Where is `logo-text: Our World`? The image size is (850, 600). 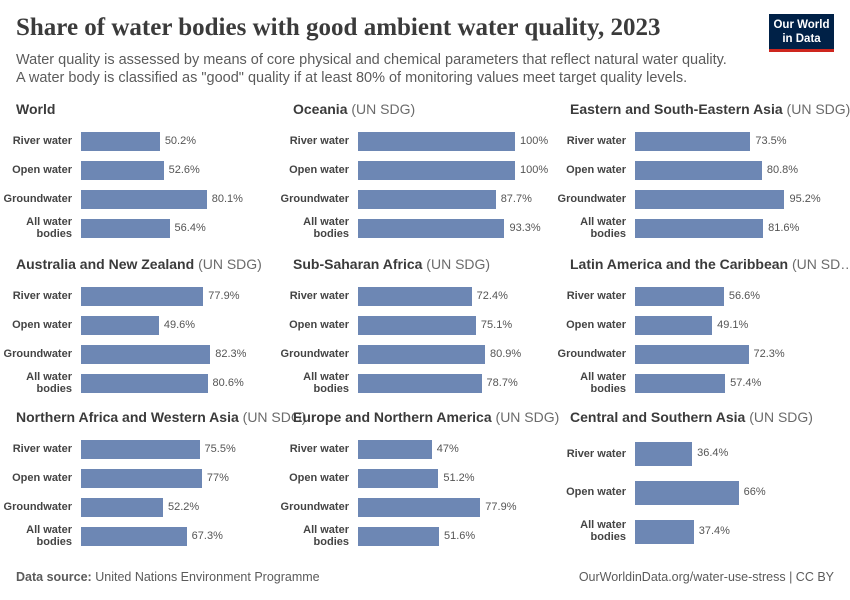
logo-text: Our World is located at coordinates (801, 25).